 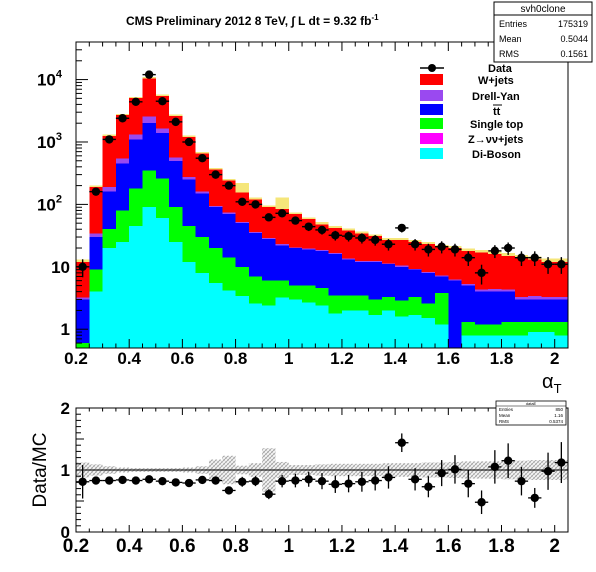 I want to click on ratio-x-tick-label: 1.8, so click(x=501, y=546).